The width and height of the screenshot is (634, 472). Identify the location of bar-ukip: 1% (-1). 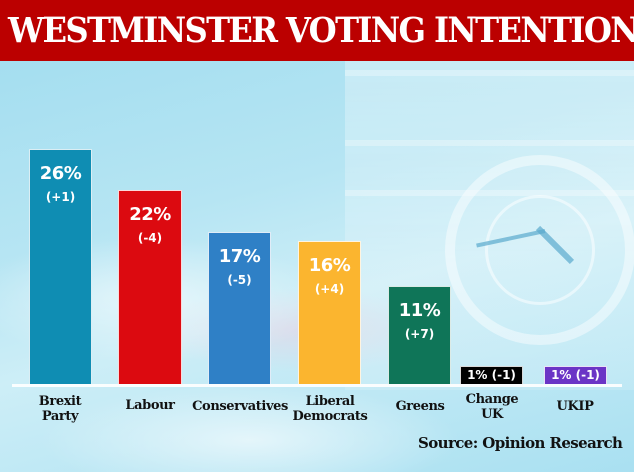
(575, 375).